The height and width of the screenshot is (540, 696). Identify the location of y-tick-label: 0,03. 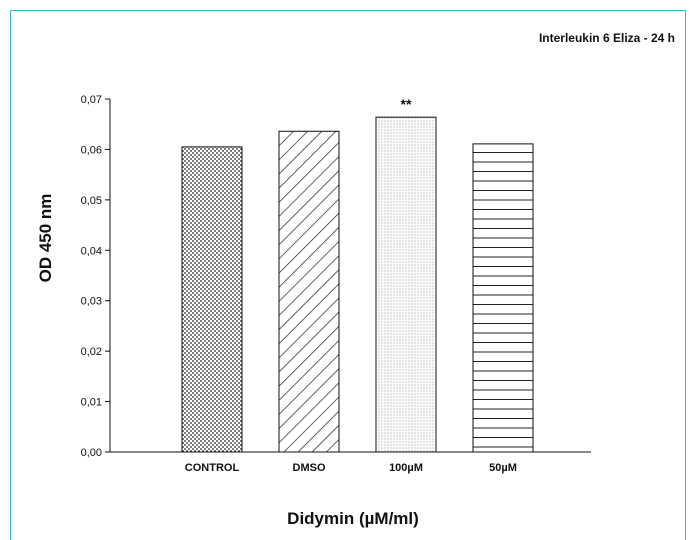
(91, 302).